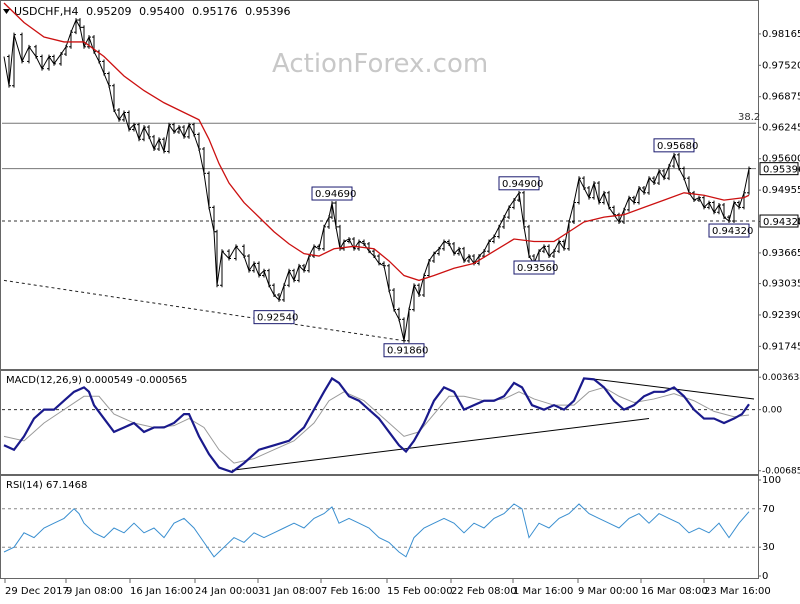  Describe the element at coordinates (781, 170) in the screenshot. I see `current-price-tag: 0.95396` at that location.